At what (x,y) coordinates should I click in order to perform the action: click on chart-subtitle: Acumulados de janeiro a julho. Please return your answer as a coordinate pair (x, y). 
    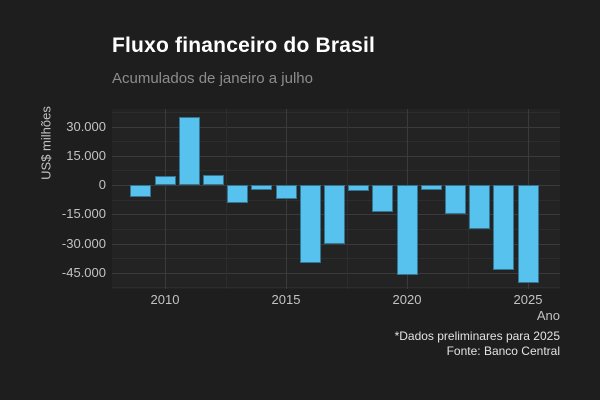
    Looking at the image, I should click on (212, 78).